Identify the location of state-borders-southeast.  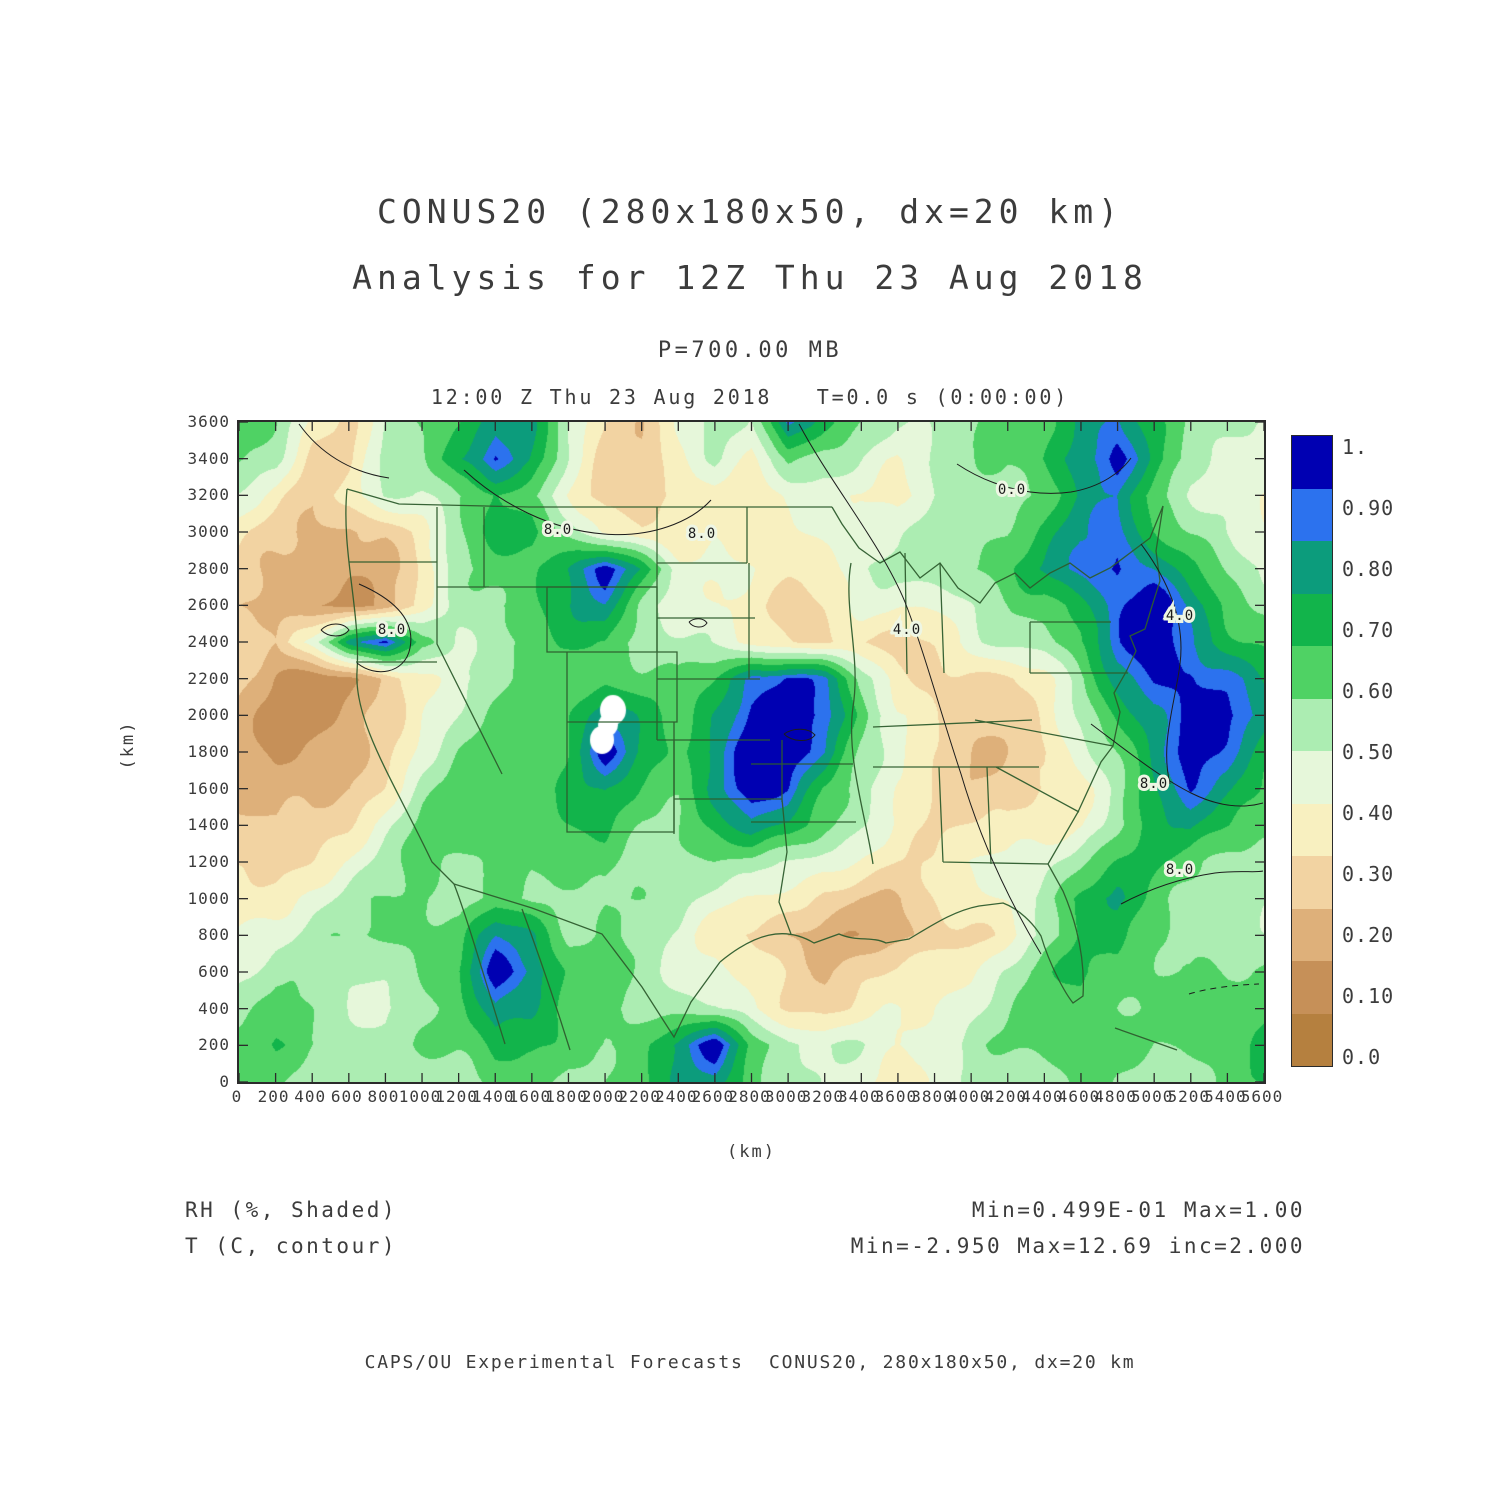
(993, 792).